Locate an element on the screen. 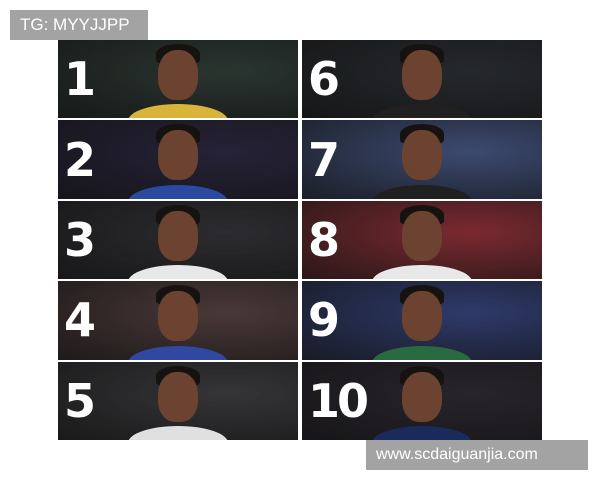 The height and width of the screenshot is (480, 600). rank-number: 8 is located at coordinates (324, 239).